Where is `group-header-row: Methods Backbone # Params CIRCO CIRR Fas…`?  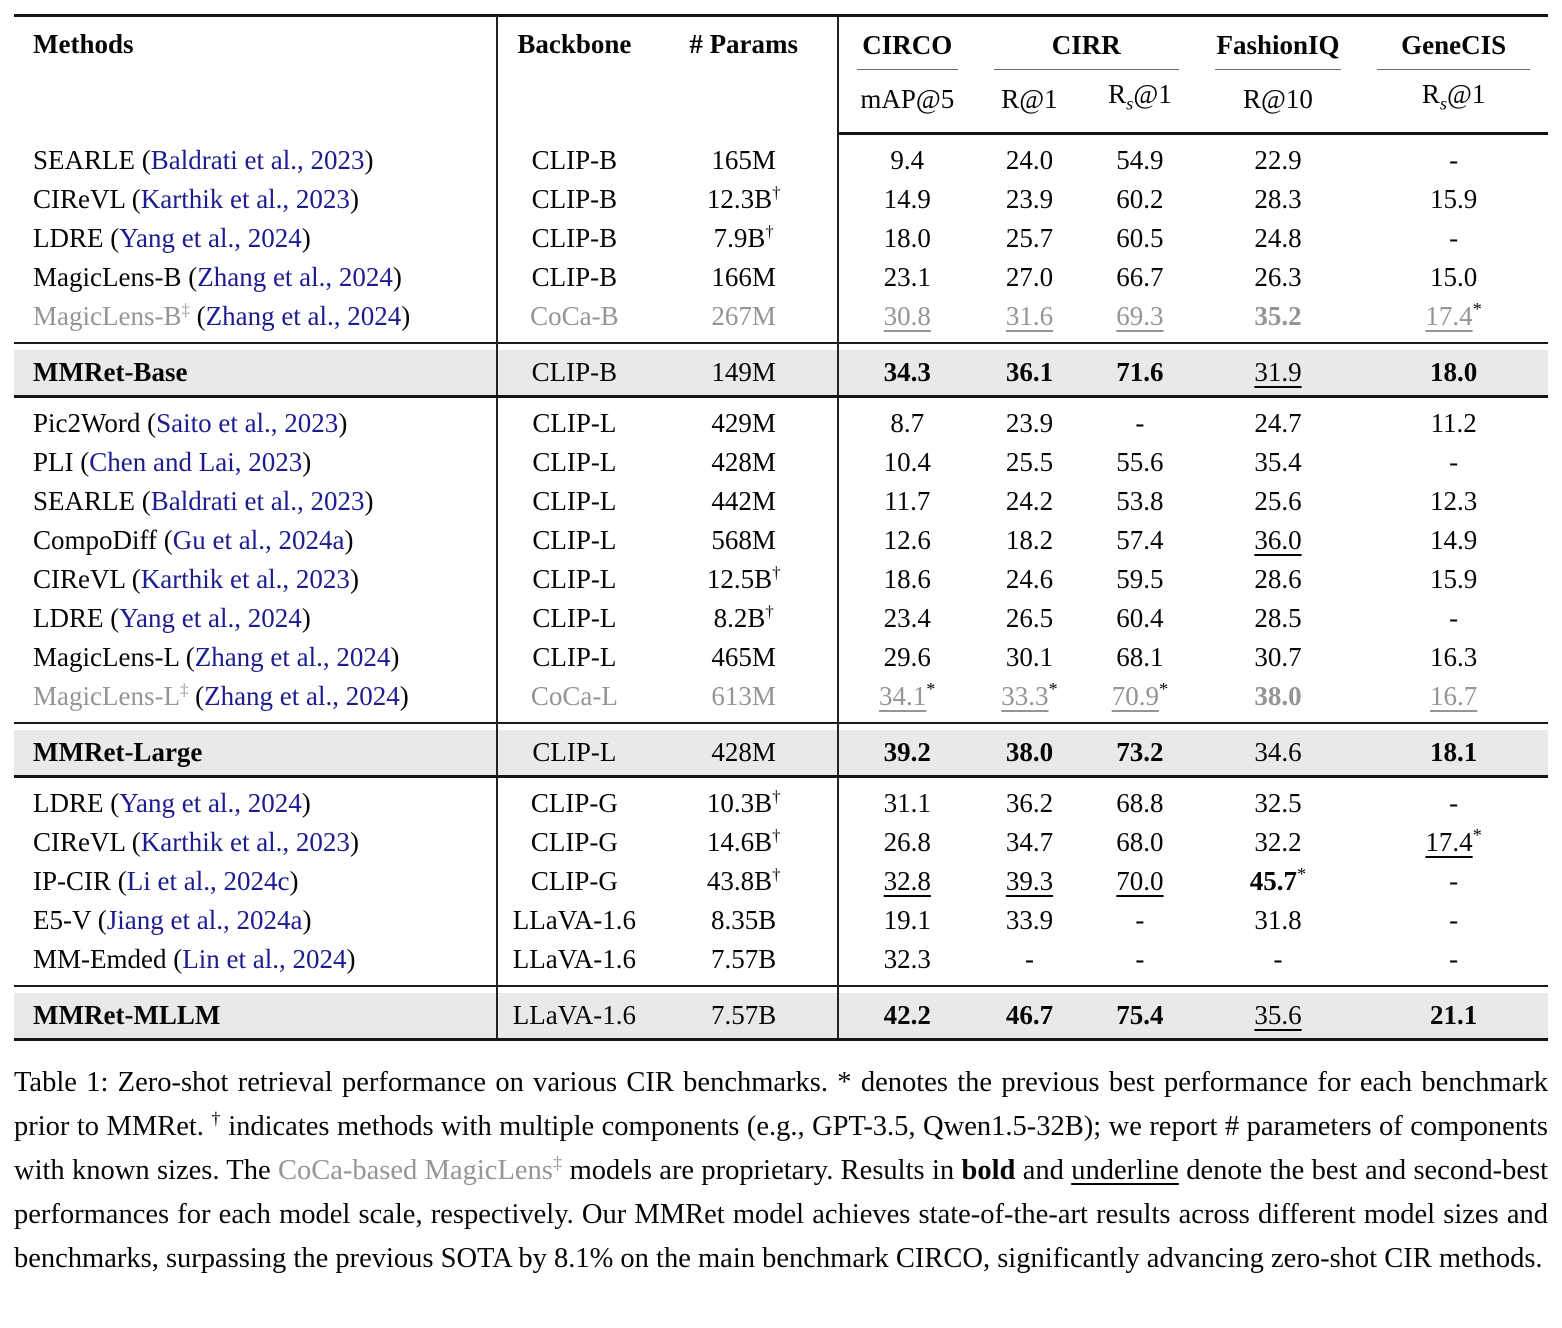
group-header-row: Methods Backbone # Params CIRCO CIRR Fas… is located at coordinates (781, 74).